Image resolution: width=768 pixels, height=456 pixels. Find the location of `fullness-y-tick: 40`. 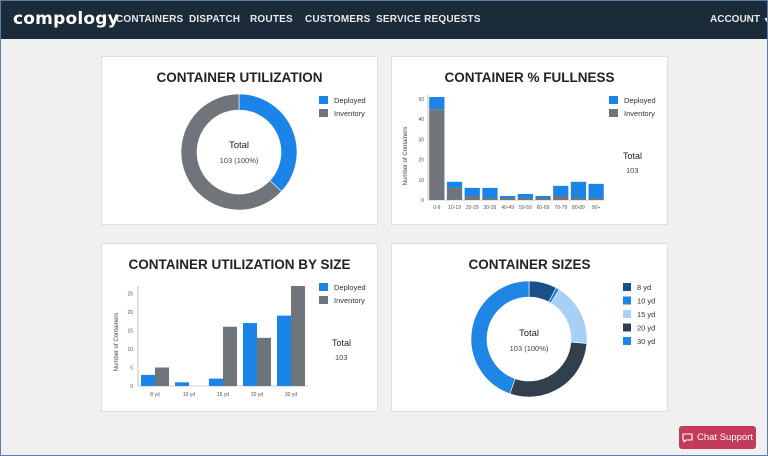

fullness-y-tick: 40 is located at coordinates (421, 120).